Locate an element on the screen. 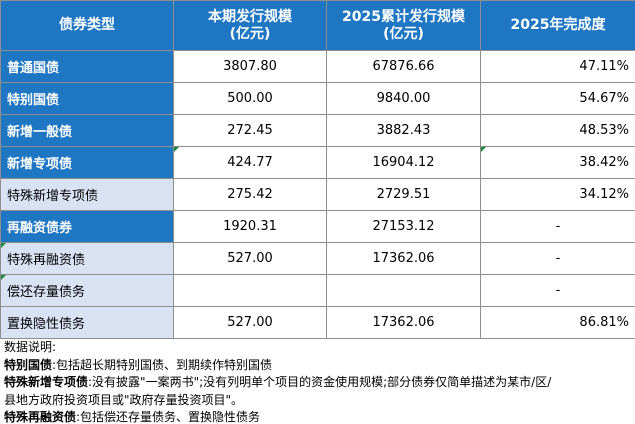 The image size is (635, 424). cell-cumulative: 27153.12 is located at coordinates (403, 226).